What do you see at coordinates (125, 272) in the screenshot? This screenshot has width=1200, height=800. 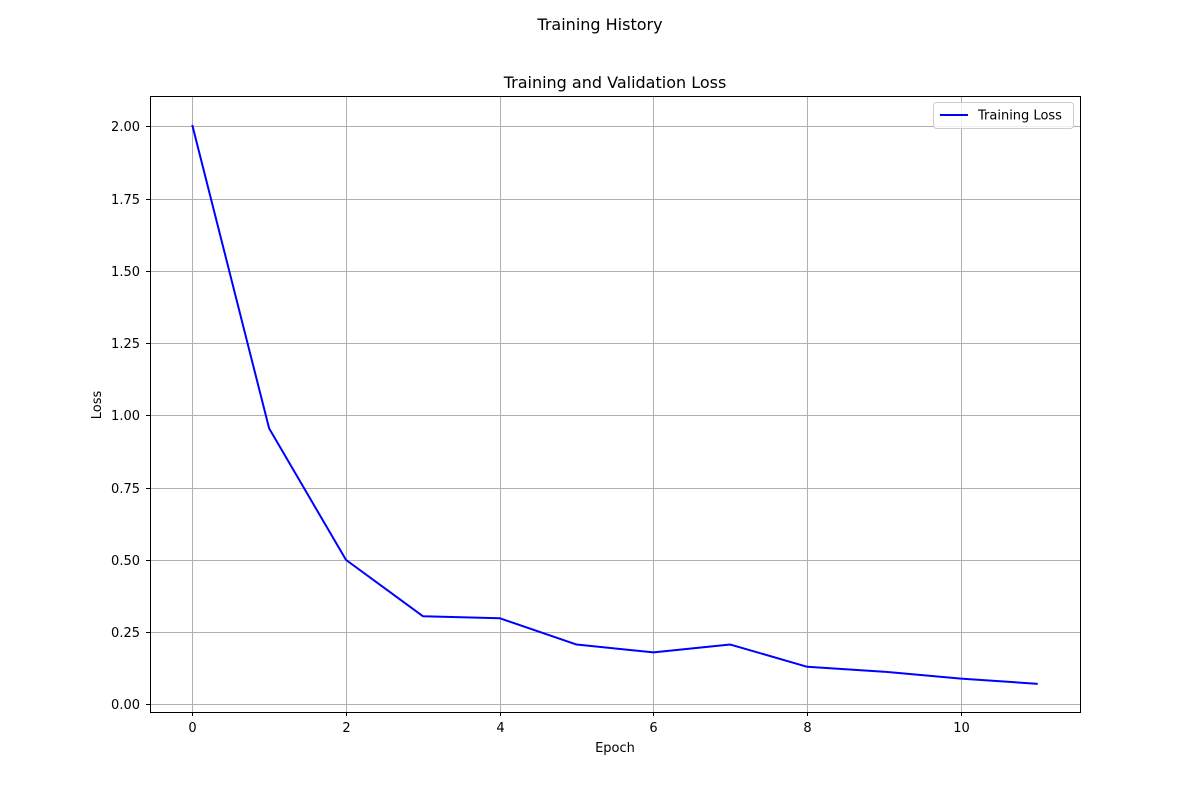 I see `y-tick-label: 1.50` at bounding box center [125, 272].